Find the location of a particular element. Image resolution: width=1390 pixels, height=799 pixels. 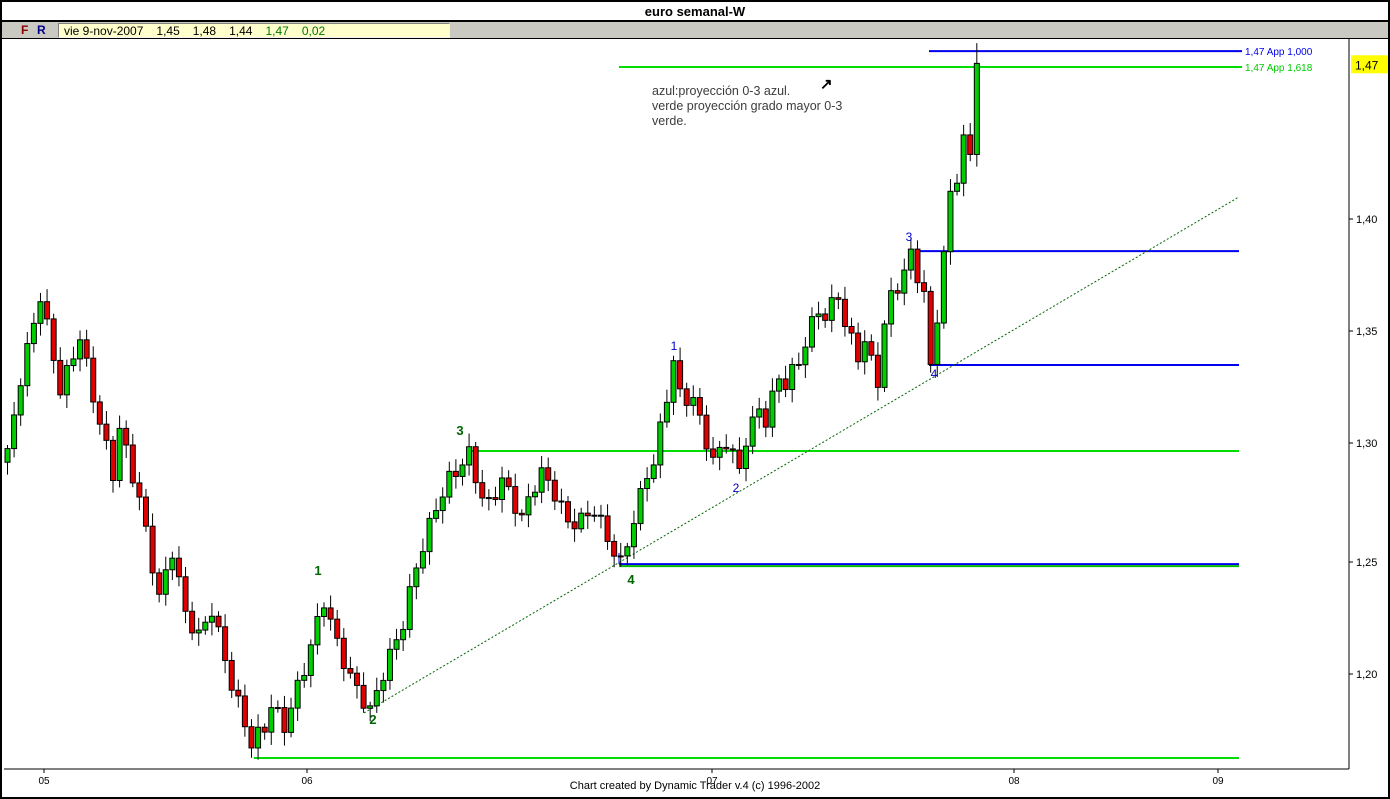

wave-label-major: 2 is located at coordinates (372, 719).